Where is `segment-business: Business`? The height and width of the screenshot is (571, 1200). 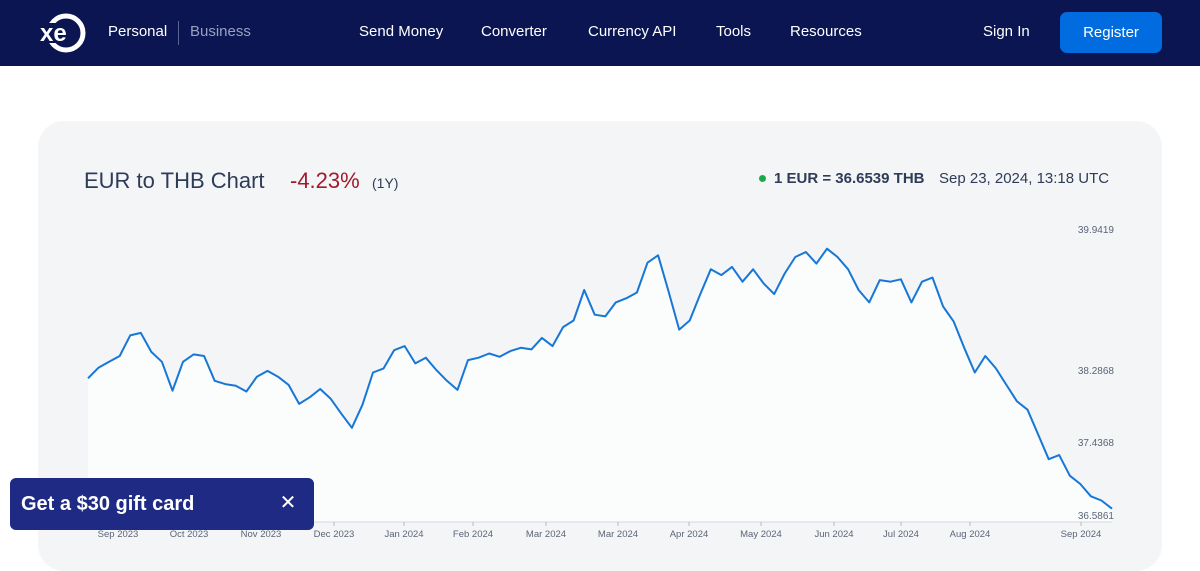
segment-business: Business is located at coordinates (220, 31).